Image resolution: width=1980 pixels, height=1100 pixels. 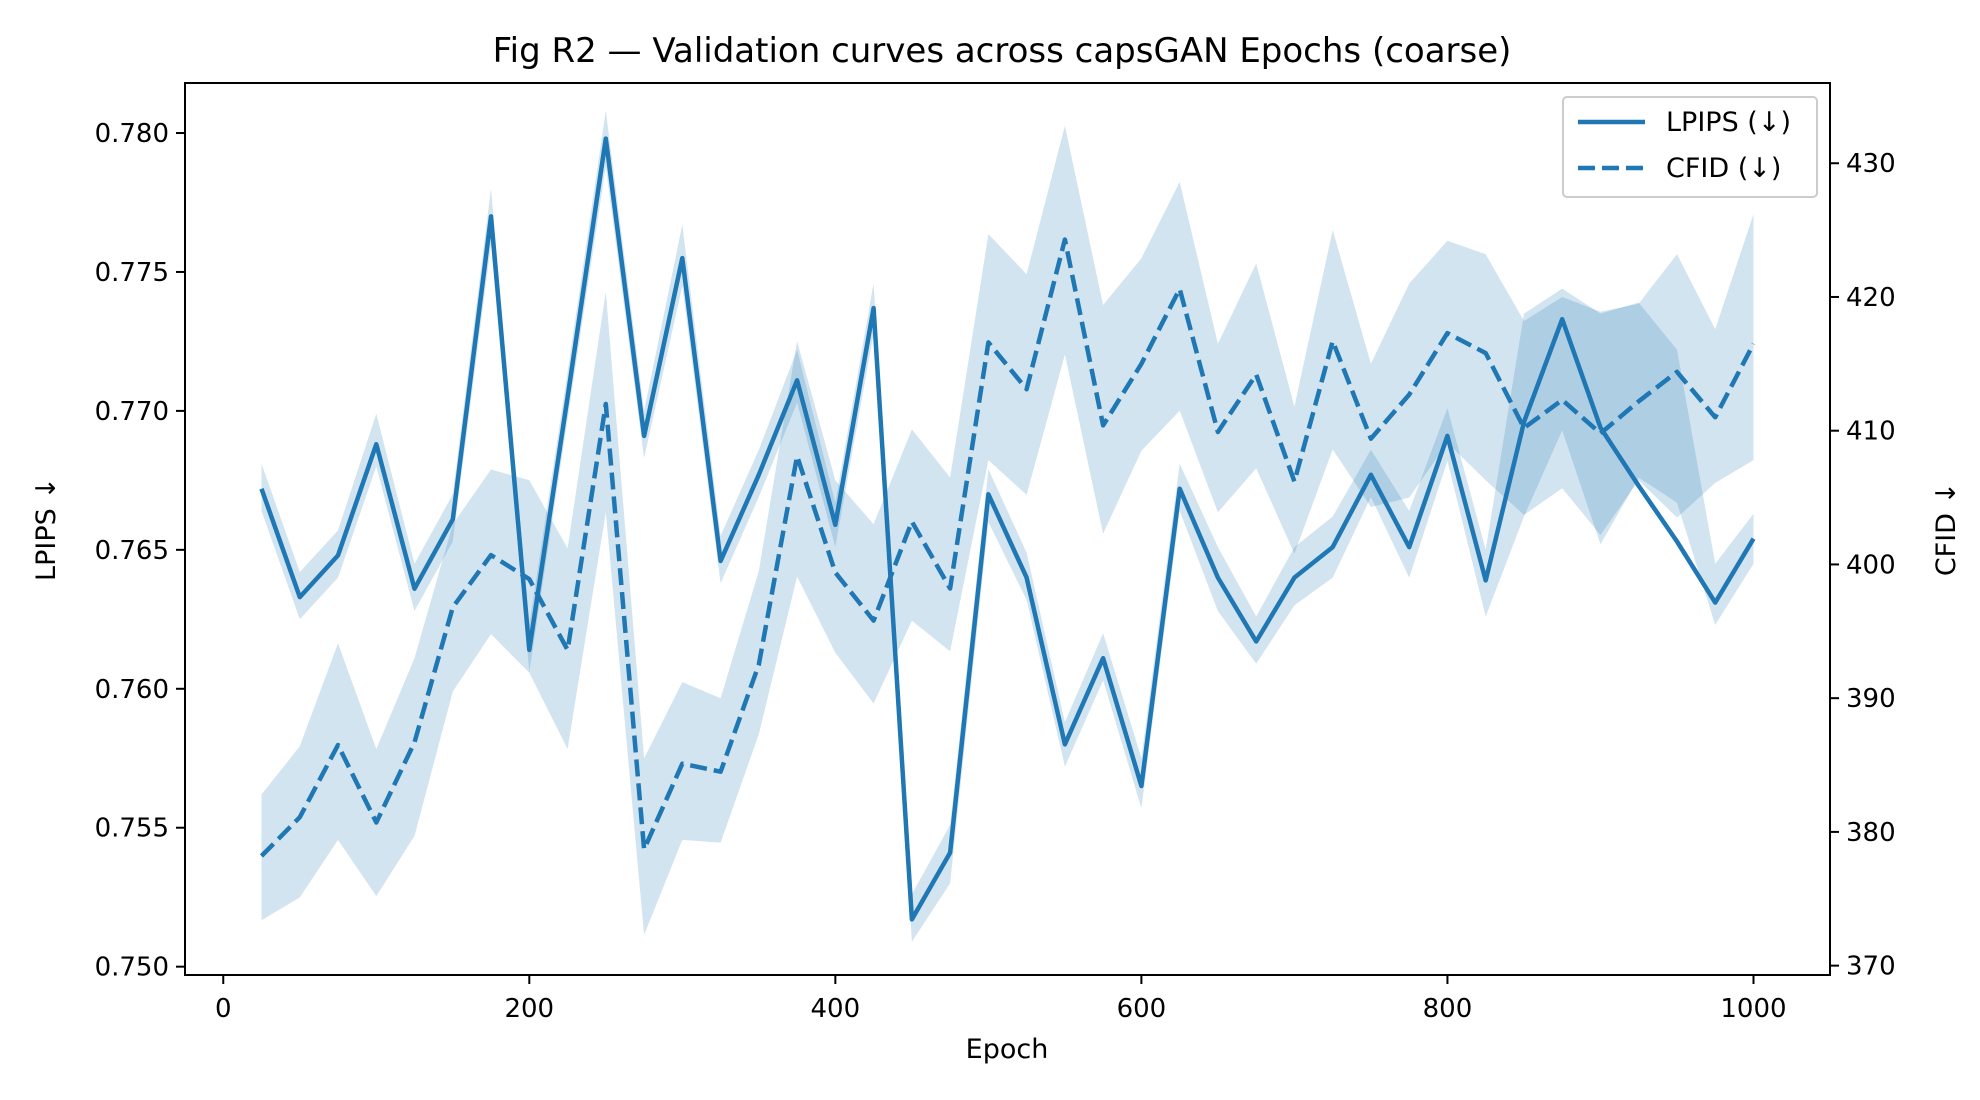 I want to click on y-axis-right: 370 380 390 400 410 420 430, so click(x=1863, y=565).